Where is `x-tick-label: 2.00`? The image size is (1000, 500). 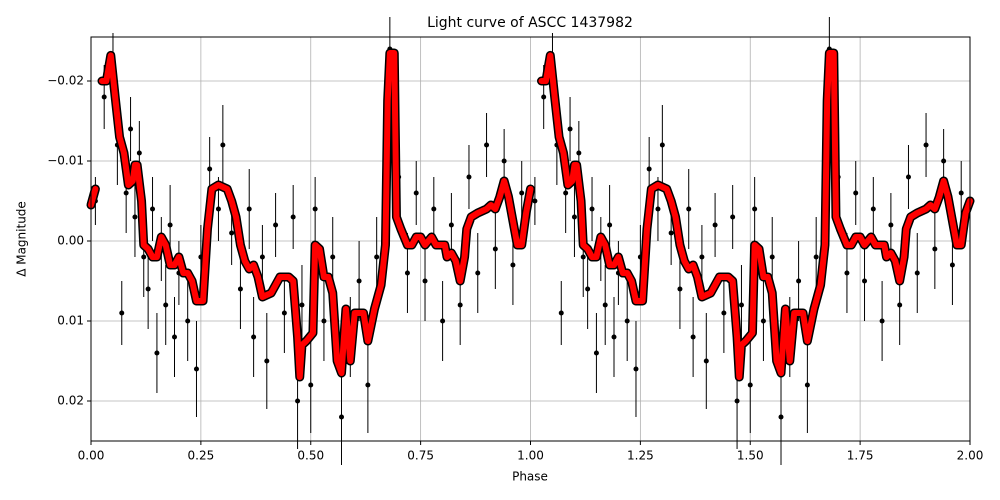
x-tick-label: 2.00 is located at coordinates (970, 456).